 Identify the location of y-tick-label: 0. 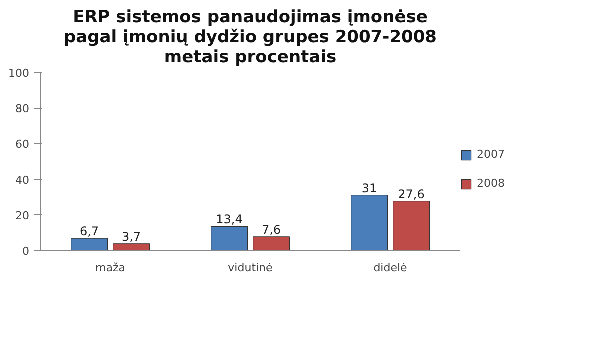
(26, 251).